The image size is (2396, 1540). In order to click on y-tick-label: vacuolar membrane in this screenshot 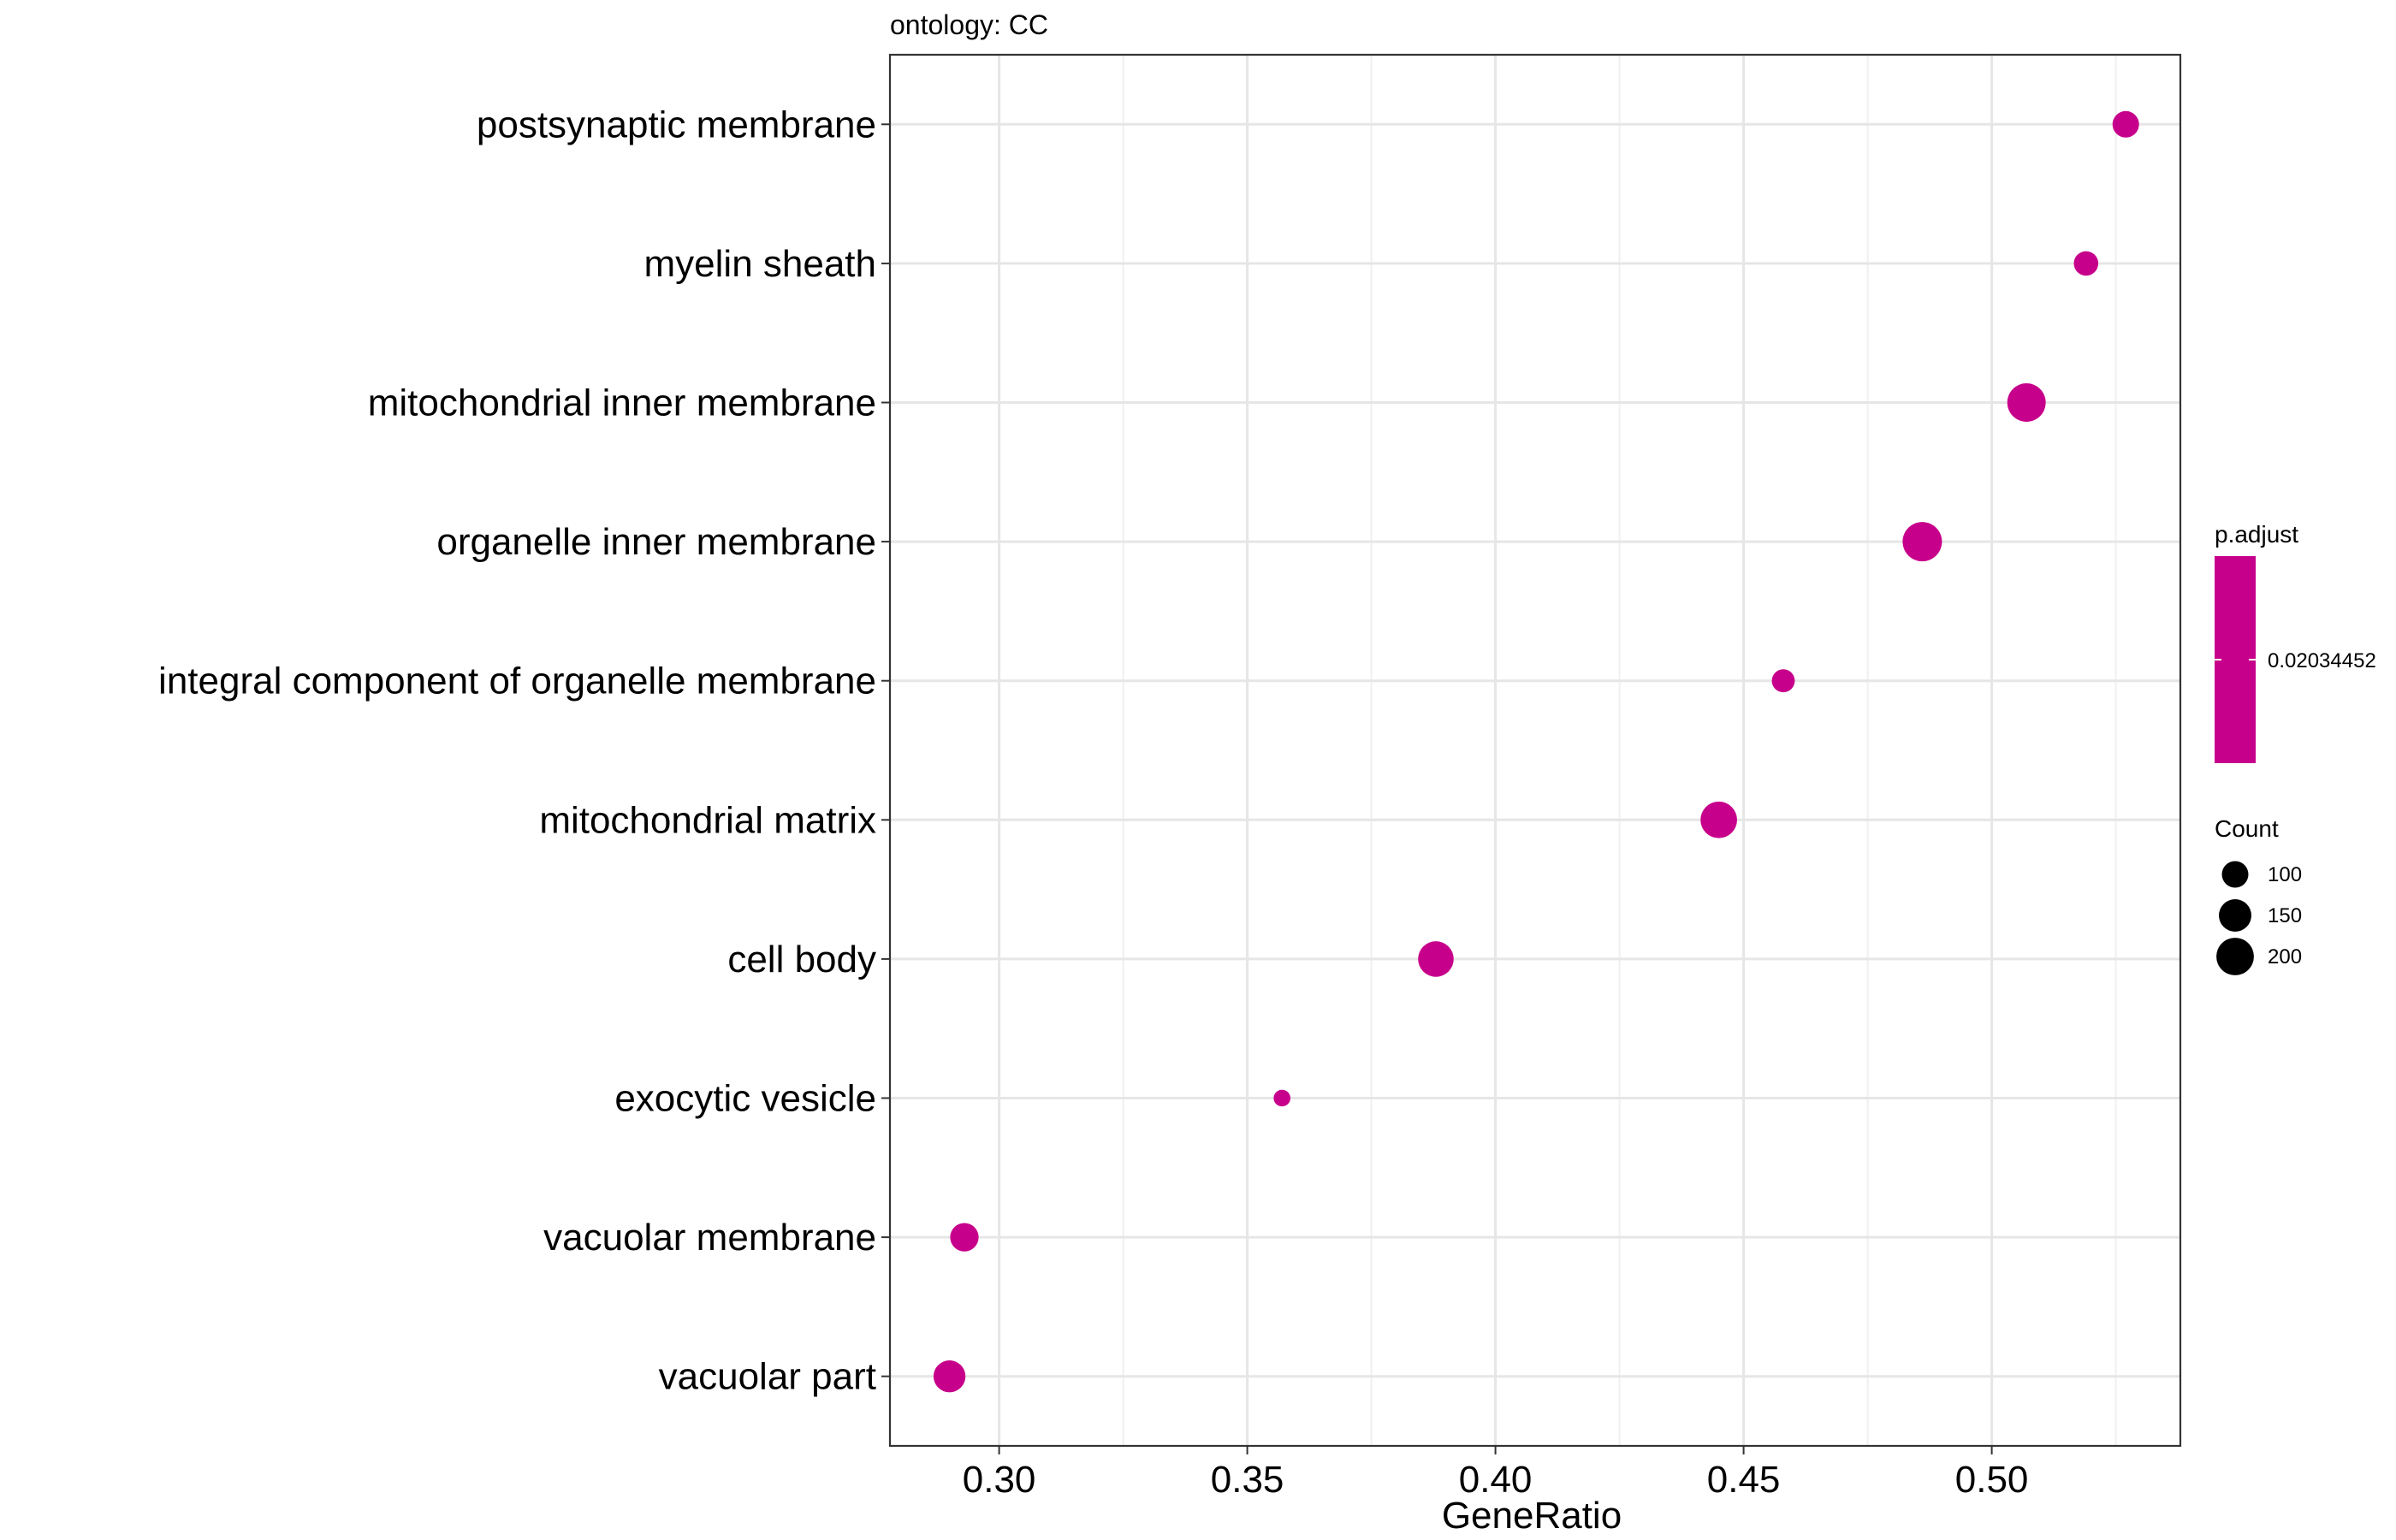, I will do `click(709, 1238)`.